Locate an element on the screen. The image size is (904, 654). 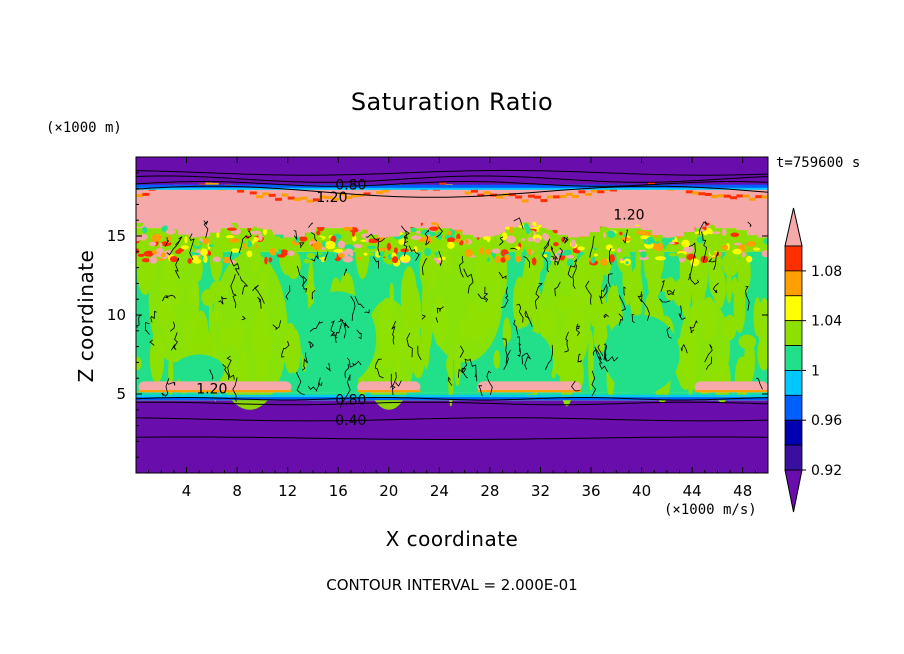
x-tick-label-2: 12 is located at coordinates (287, 491).